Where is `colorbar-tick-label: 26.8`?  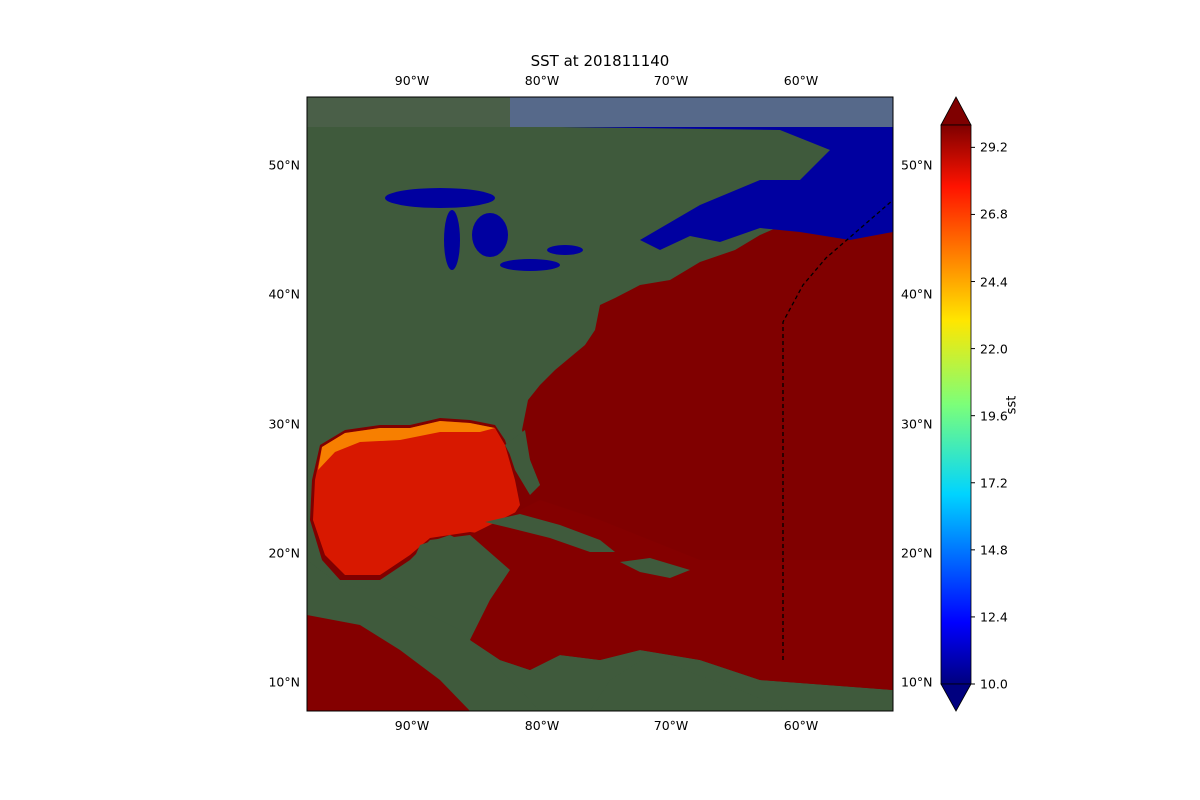 colorbar-tick-label: 26.8 is located at coordinates (994, 214).